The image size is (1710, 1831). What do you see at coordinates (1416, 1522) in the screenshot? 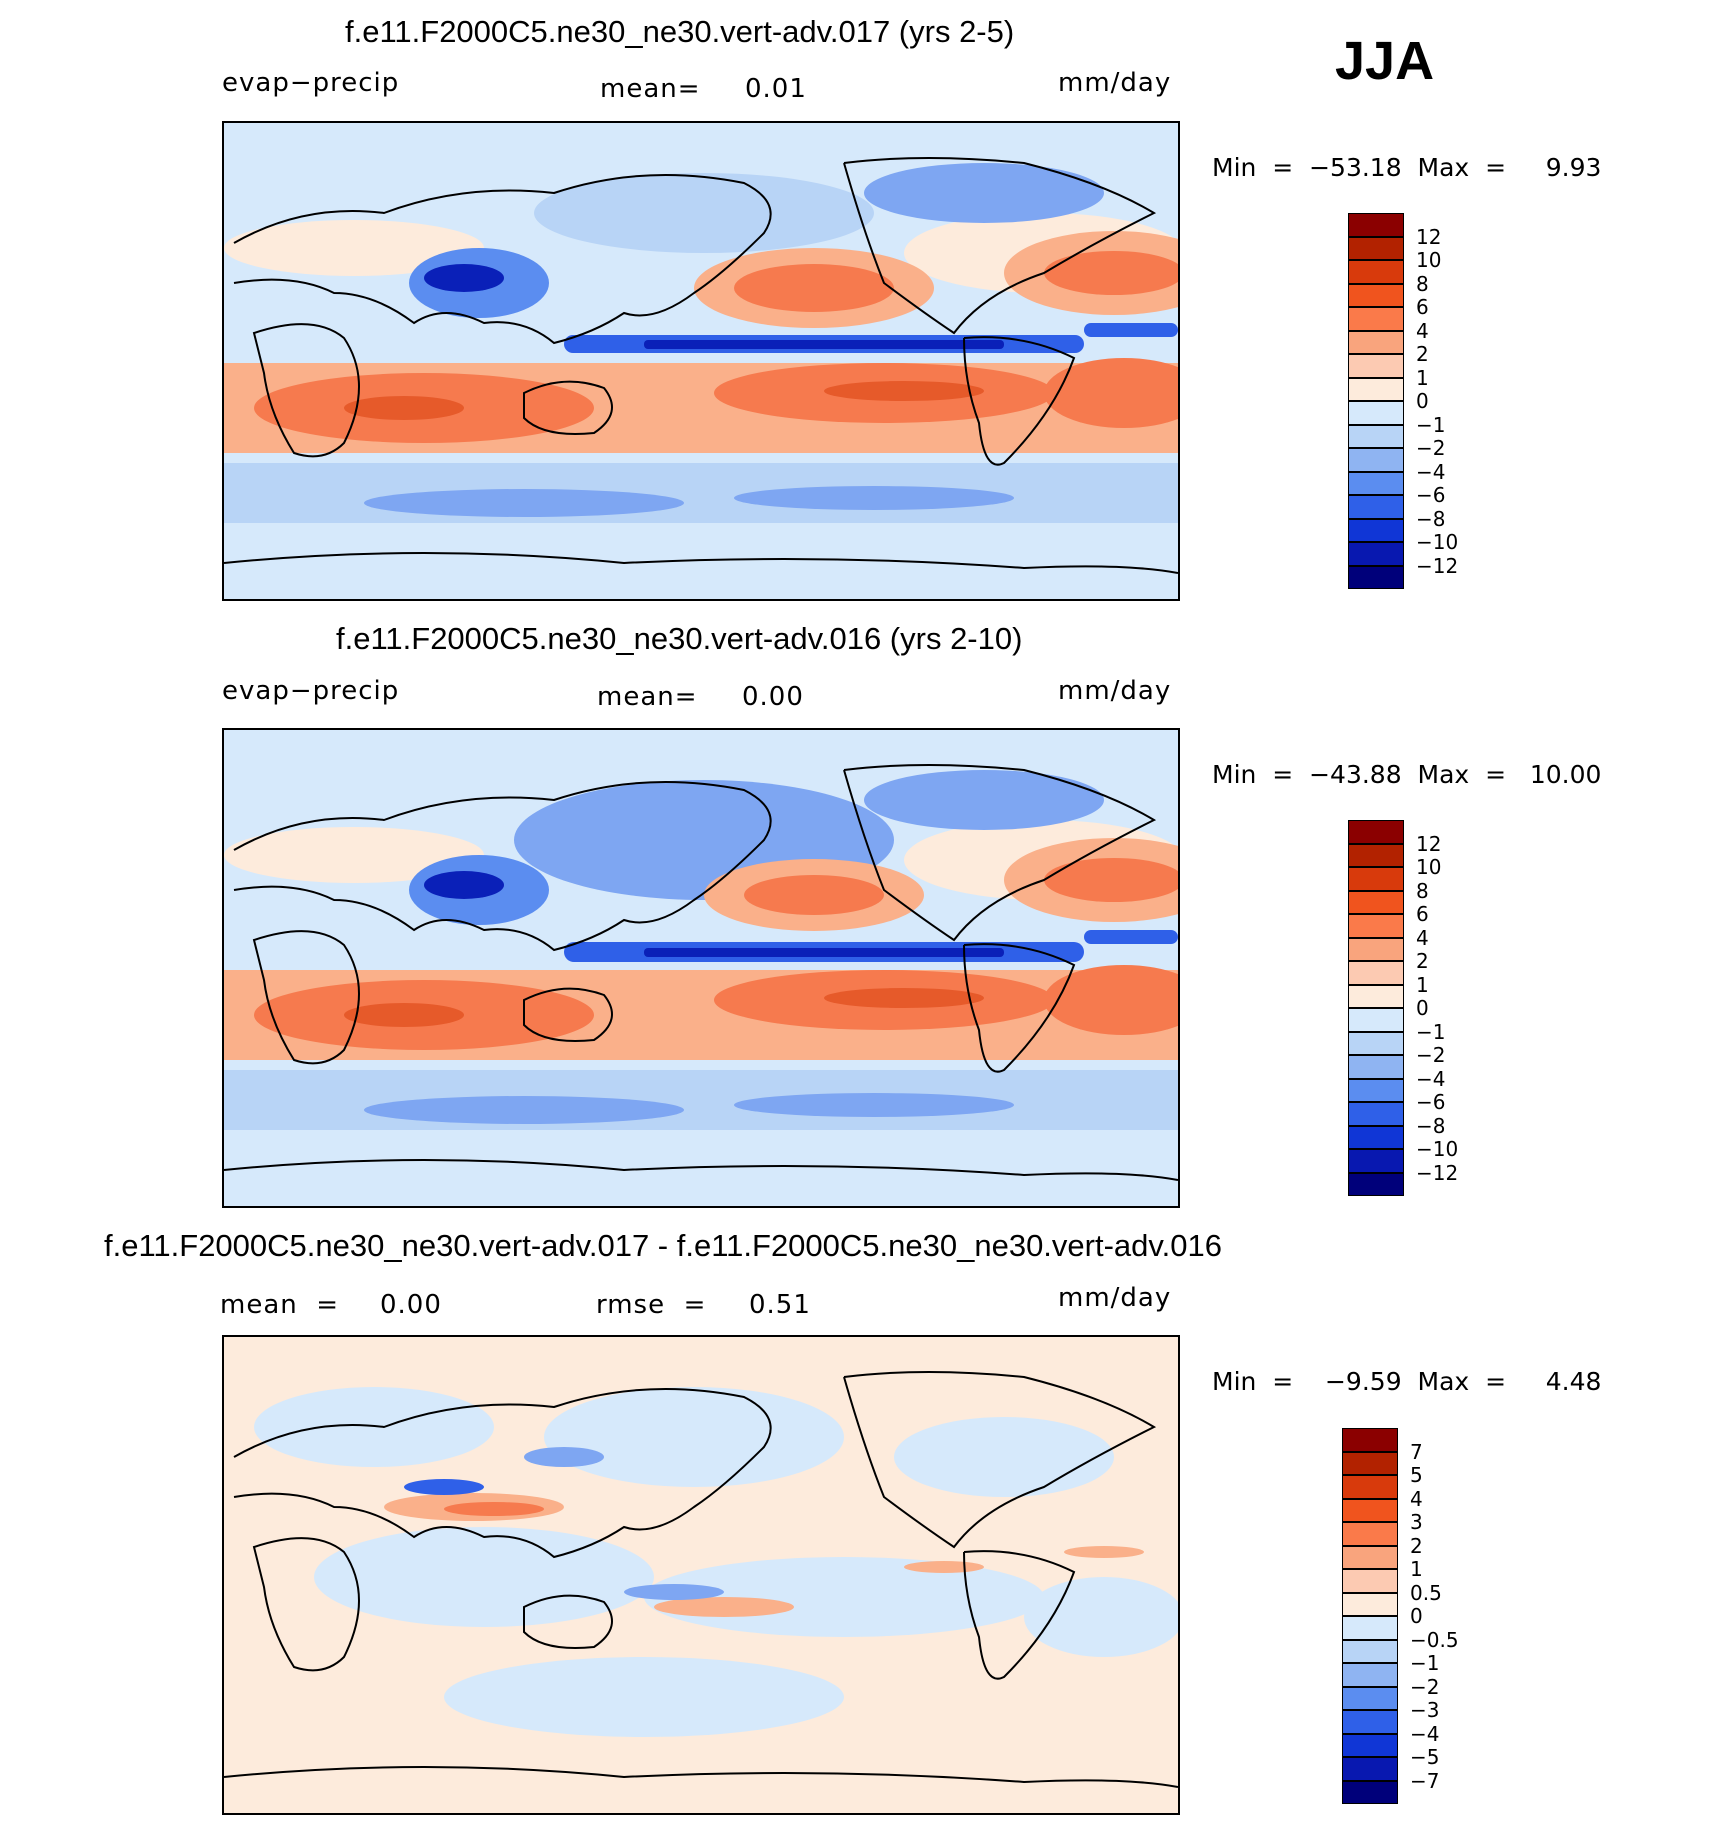
I see `colorbar-tick-label: 3` at bounding box center [1416, 1522].